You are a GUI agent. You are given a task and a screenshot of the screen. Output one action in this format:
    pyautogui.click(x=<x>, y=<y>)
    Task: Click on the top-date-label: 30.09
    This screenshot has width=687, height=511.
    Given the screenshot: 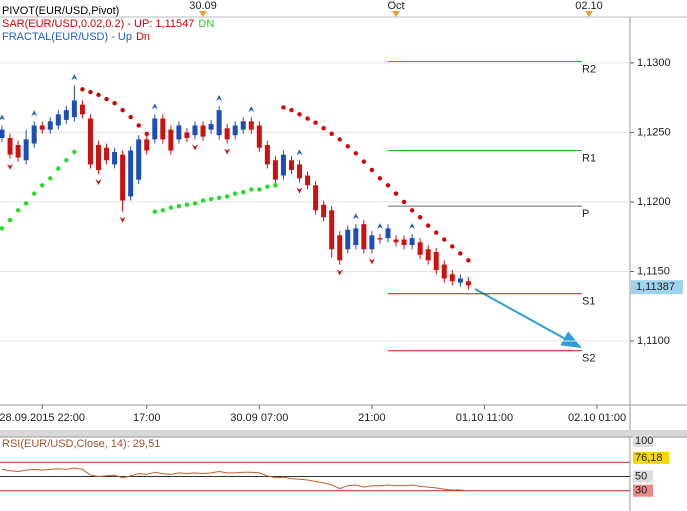 What is the action you would take?
    pyautogui.click(x=203, y=6)
    